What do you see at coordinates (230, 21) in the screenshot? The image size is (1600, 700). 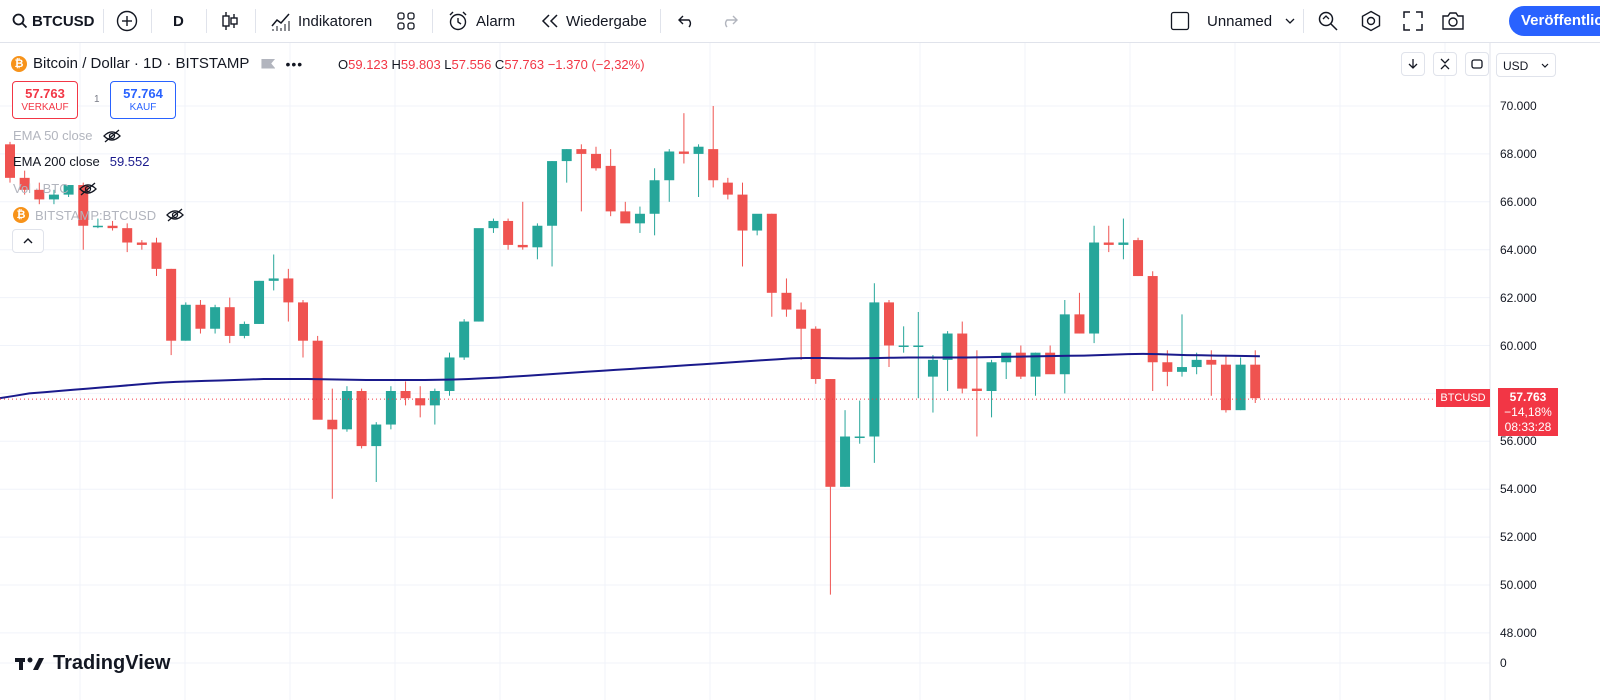 I see `chart-type-button` at bounding box center [230, 21].